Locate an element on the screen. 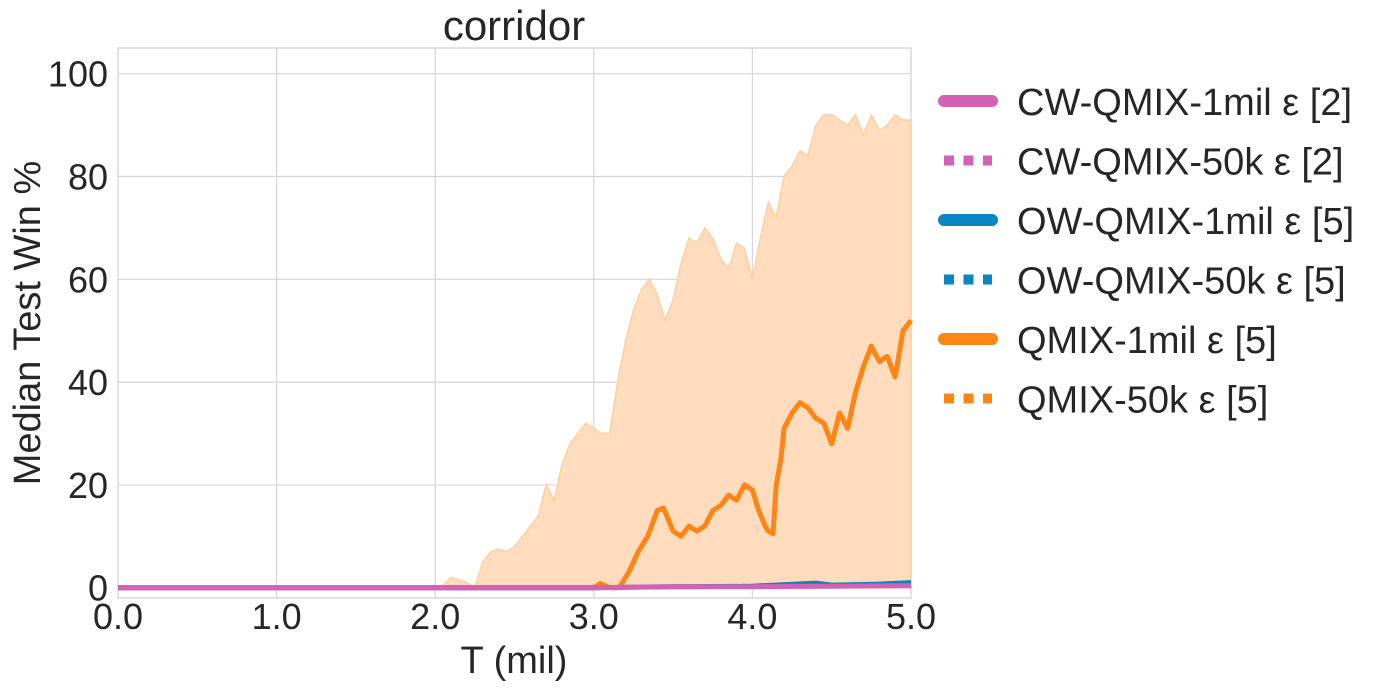  legend-label: QMIX-1mil ε [5] is located at coordinates (1147, 341).